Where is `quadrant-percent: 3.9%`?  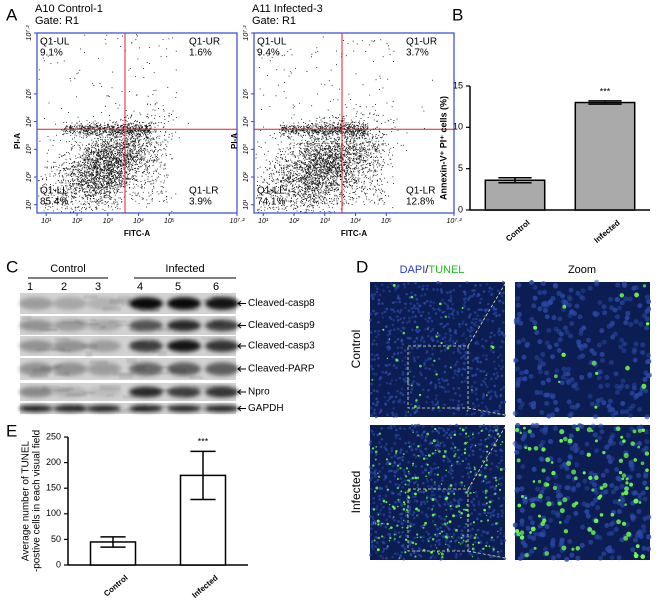
quadrant-percent: 3.9% is located at coordinates (200, 202).